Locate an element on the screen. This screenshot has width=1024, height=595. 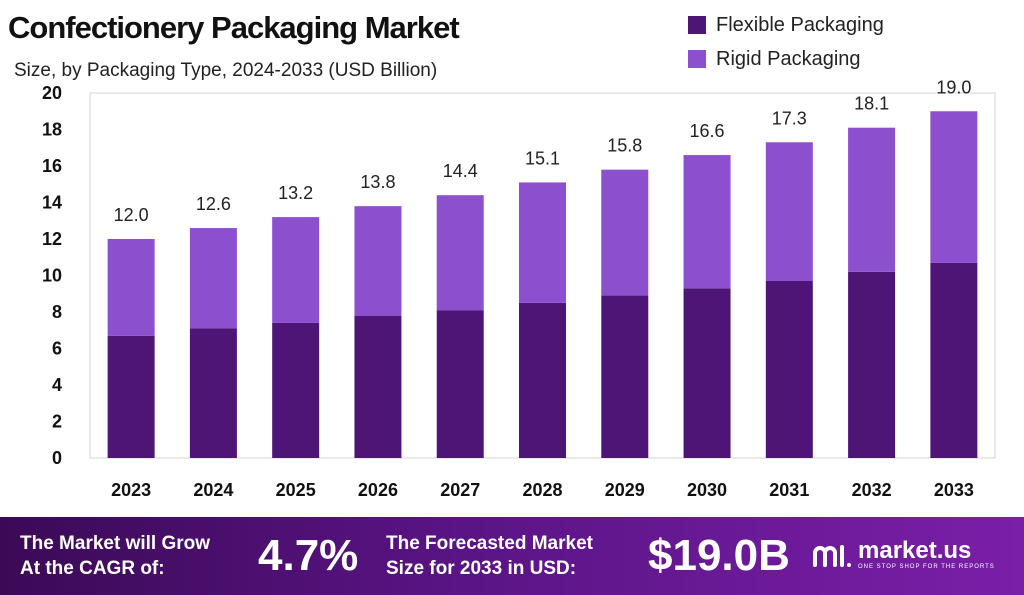
legend-item-rigid: Rigid Packaging is located at coordinates (786, 59).